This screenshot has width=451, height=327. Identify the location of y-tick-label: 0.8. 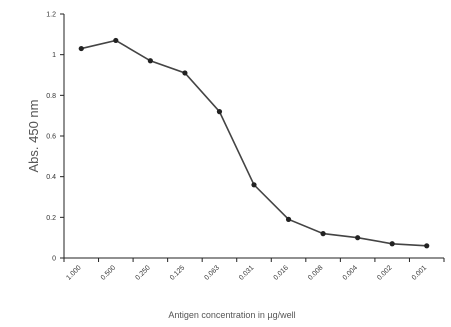
(51, 96).